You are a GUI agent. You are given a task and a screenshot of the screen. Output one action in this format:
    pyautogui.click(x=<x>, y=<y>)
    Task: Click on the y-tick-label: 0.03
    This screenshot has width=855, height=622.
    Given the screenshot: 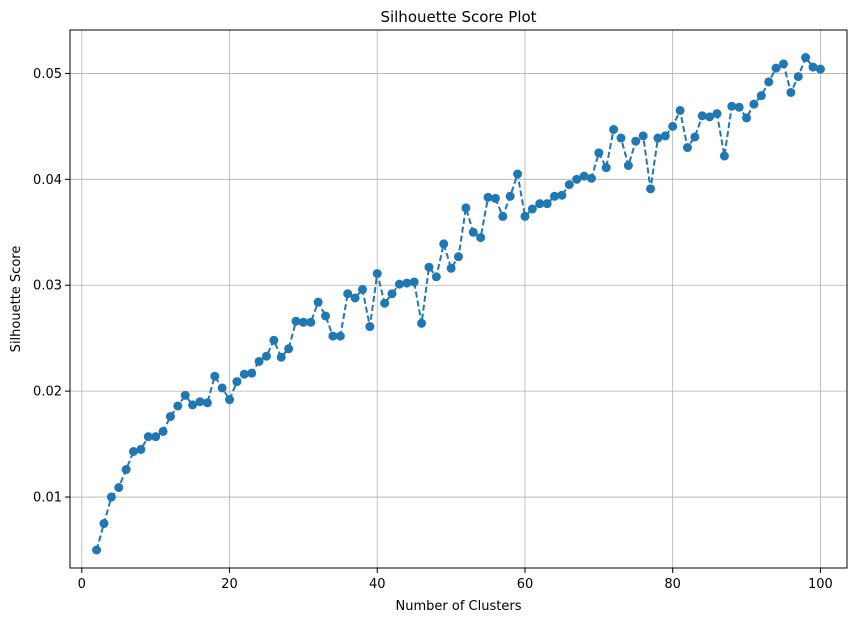 What is the action you would take?
    pyautogui.click(x=47, y=286)
    